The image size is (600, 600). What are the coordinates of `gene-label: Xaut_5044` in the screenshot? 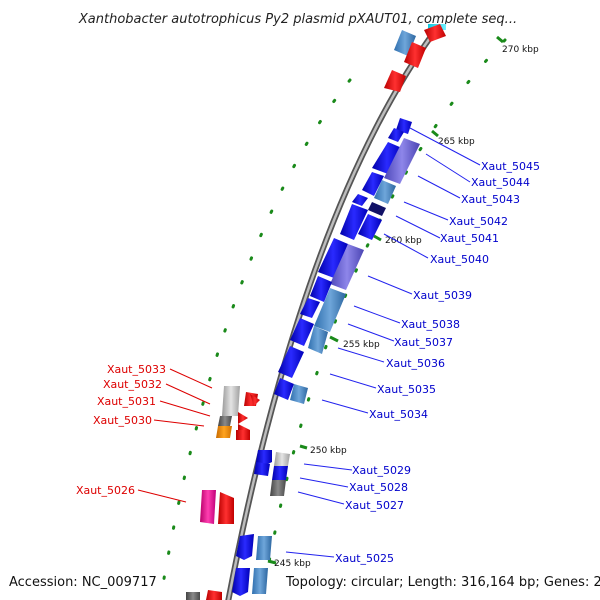 It's located at (500, 182).